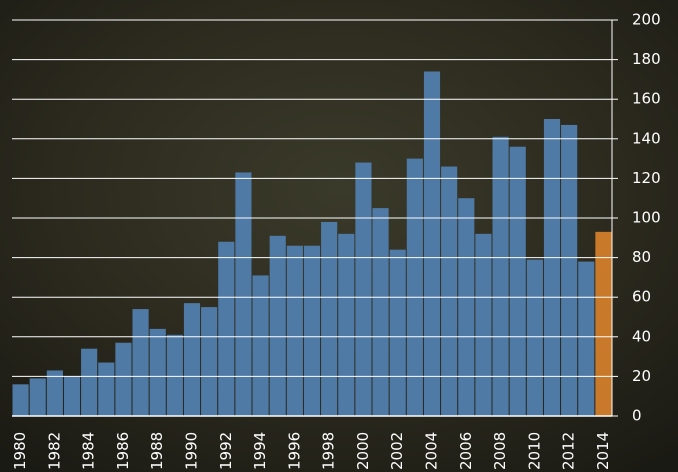 Image resolution: width=678 pixels, height=472 pixels. I want to click on x-tick-label: 1998, so click(329, 451).